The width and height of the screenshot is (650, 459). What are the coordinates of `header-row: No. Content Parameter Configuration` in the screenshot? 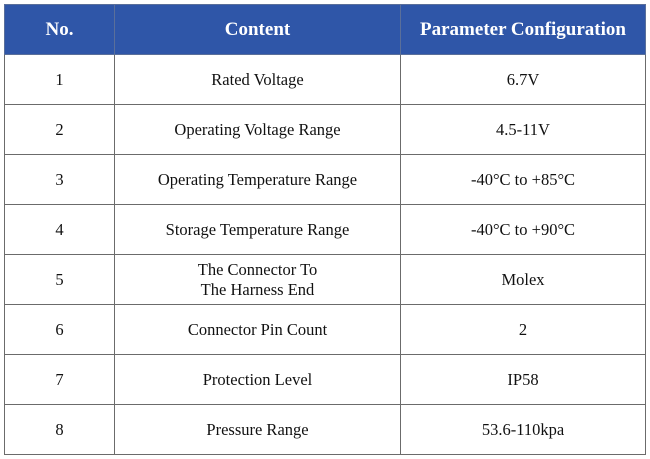 It's located at (325, 29).